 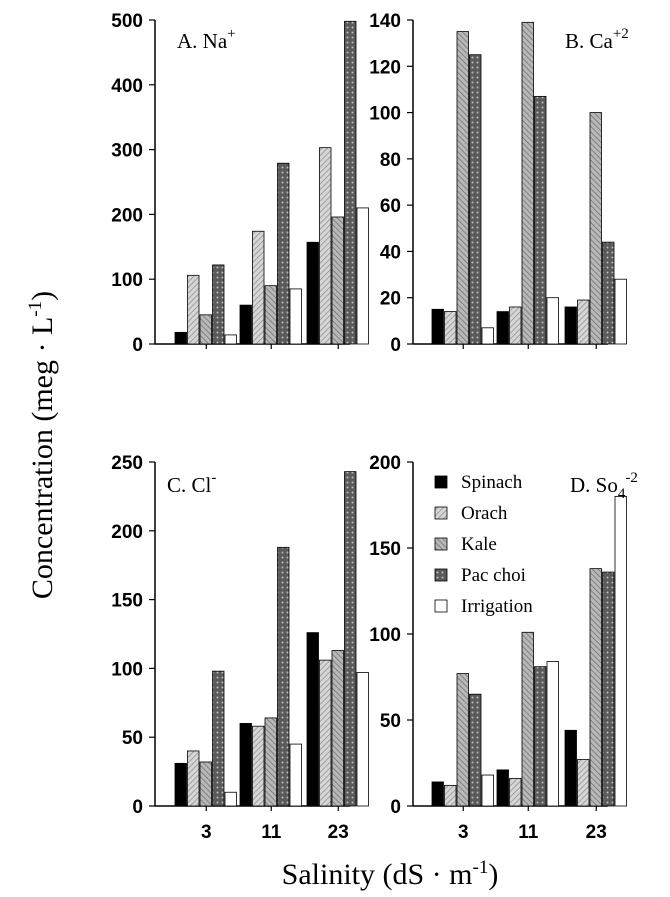 What do you see at coordinates (385, 21) in the screenshot?
I see `panel-b-y-tick-label: 140` at bounding box center [385, 21].